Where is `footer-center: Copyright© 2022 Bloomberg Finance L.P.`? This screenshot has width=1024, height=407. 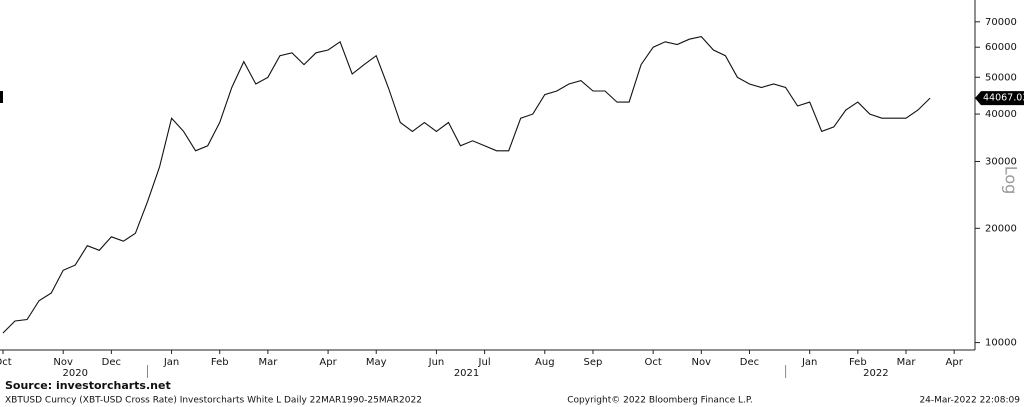 footer-center: Copyright© 2022 Bloomberg Finance L.P. is located at coordinates (659, 401).